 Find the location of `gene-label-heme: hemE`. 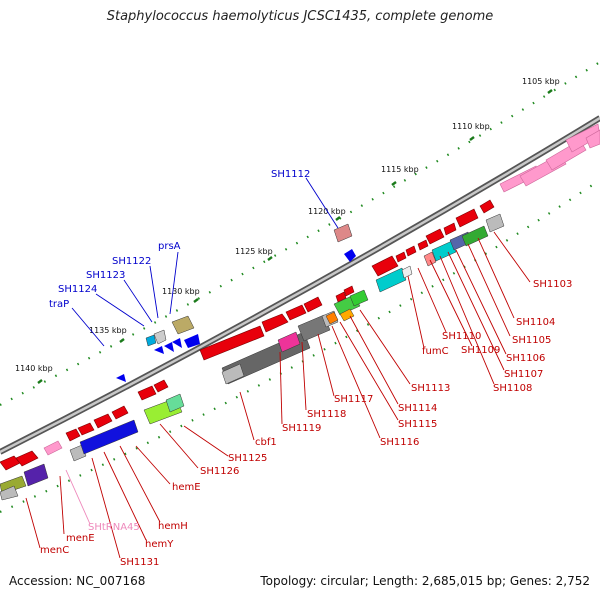

gene-label-heme: hemE is located at coordinates (186, 487).